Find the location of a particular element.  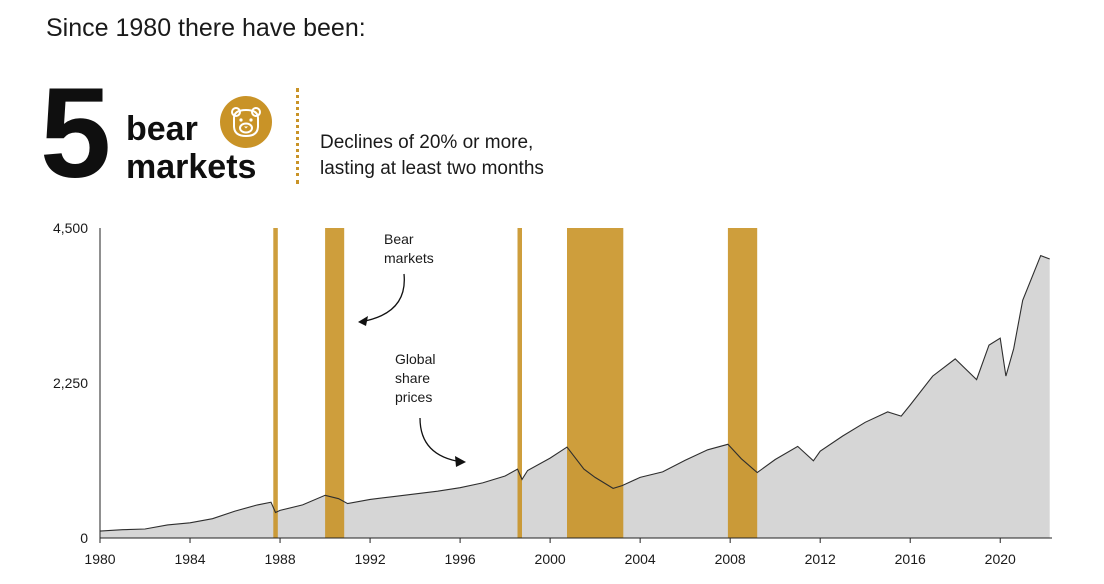

annotation-global-share-prices: share is located at coordinates (412, 378).